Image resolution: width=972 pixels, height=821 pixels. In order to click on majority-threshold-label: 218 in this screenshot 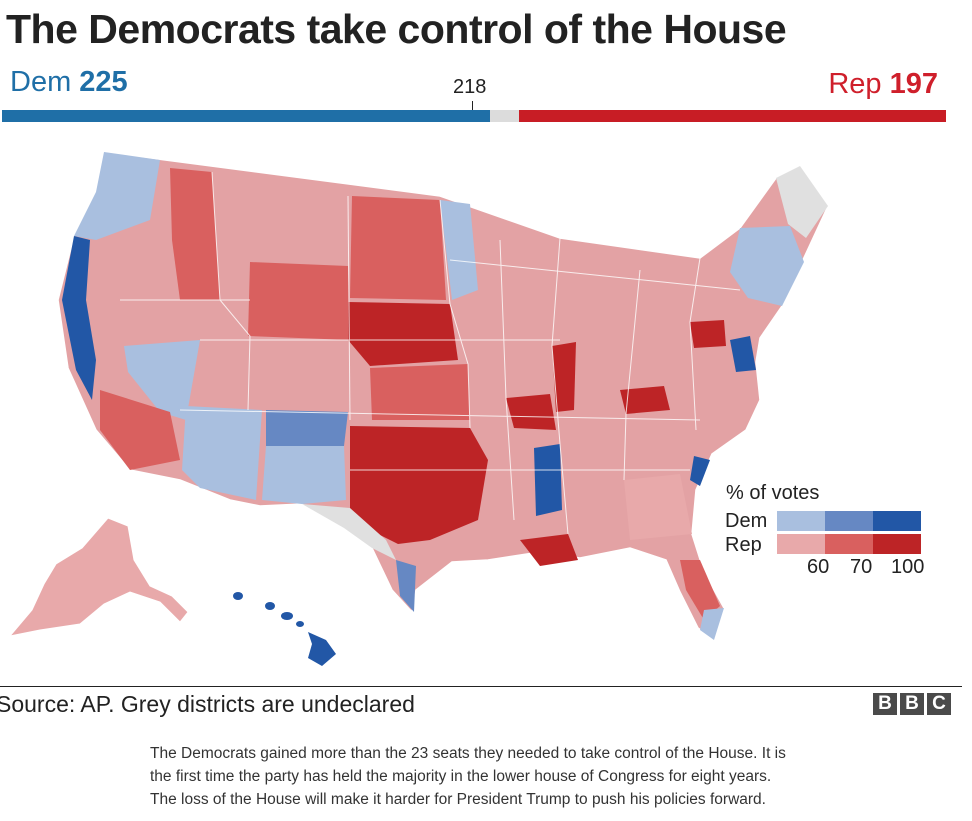, I will do `click(470, 87)`.